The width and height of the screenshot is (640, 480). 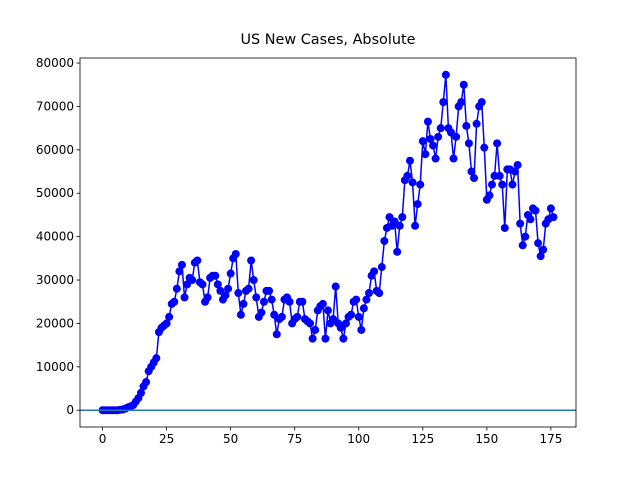 What do you see at coordinates (103, 439) in the screenshot?
I see `x-tick-label: 0` at bounding box center [103, 439].